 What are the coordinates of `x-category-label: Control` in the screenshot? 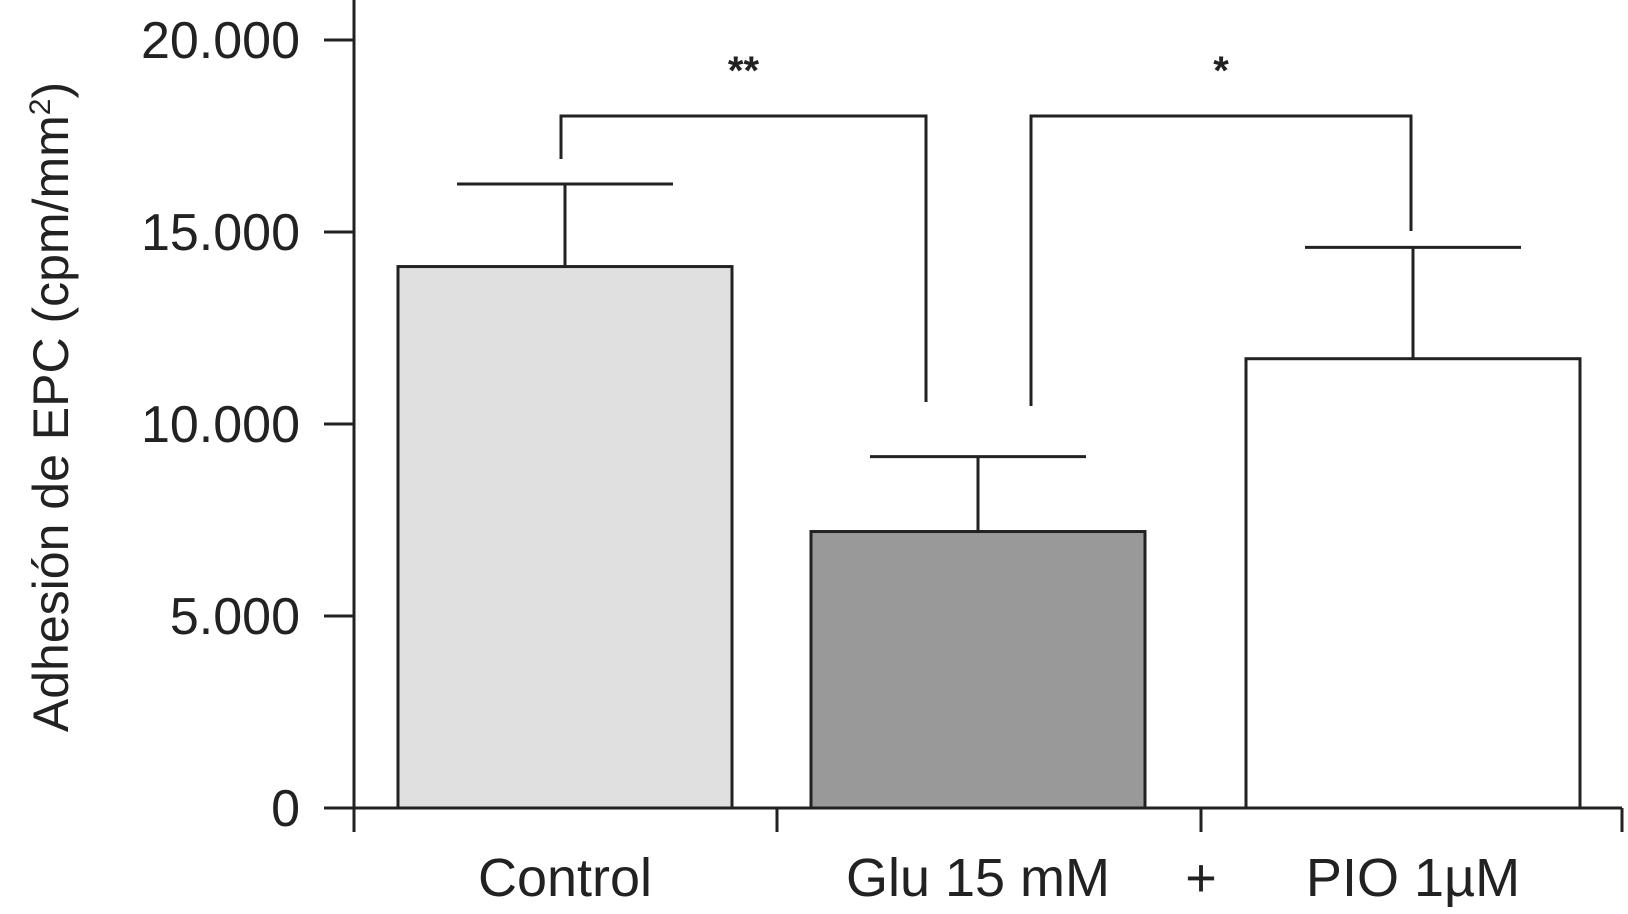 It's located at (565, 878).